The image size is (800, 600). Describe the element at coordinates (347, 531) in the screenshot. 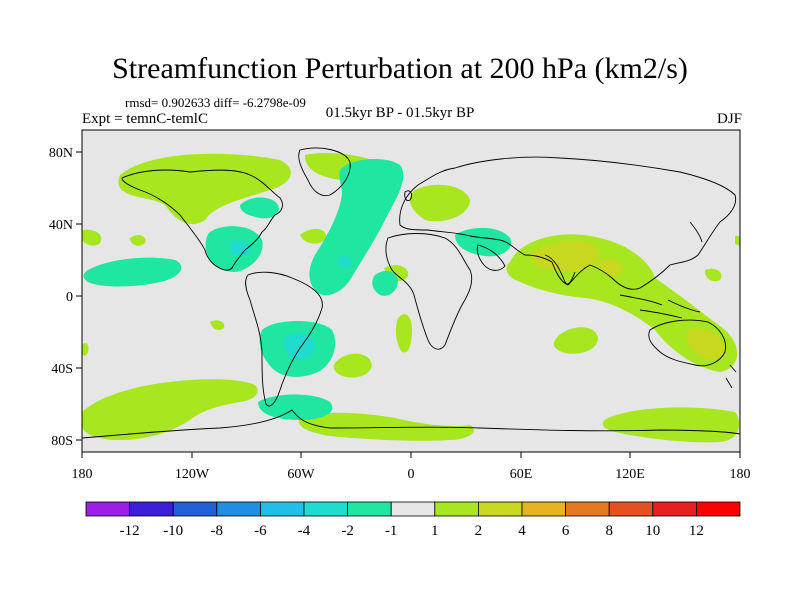

I see `colorbar-label: -2` at that location.